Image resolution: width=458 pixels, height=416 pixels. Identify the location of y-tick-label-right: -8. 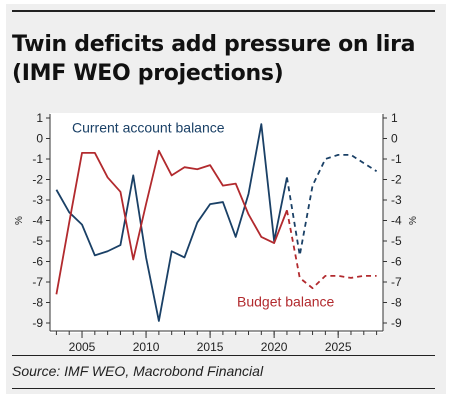
(396, 303).